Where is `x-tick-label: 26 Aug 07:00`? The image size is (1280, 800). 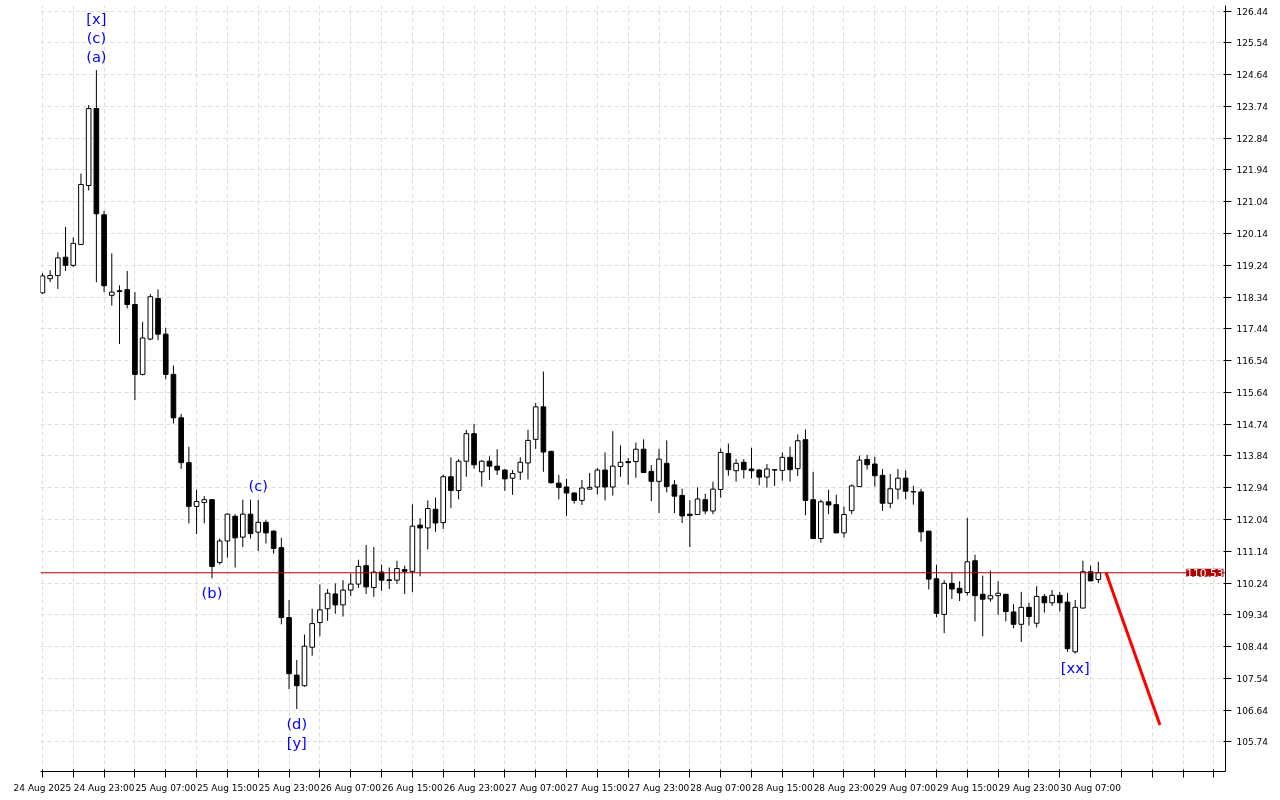
x-tick-label: 26 Aug 07:00 is located at coordinates (351, 787).